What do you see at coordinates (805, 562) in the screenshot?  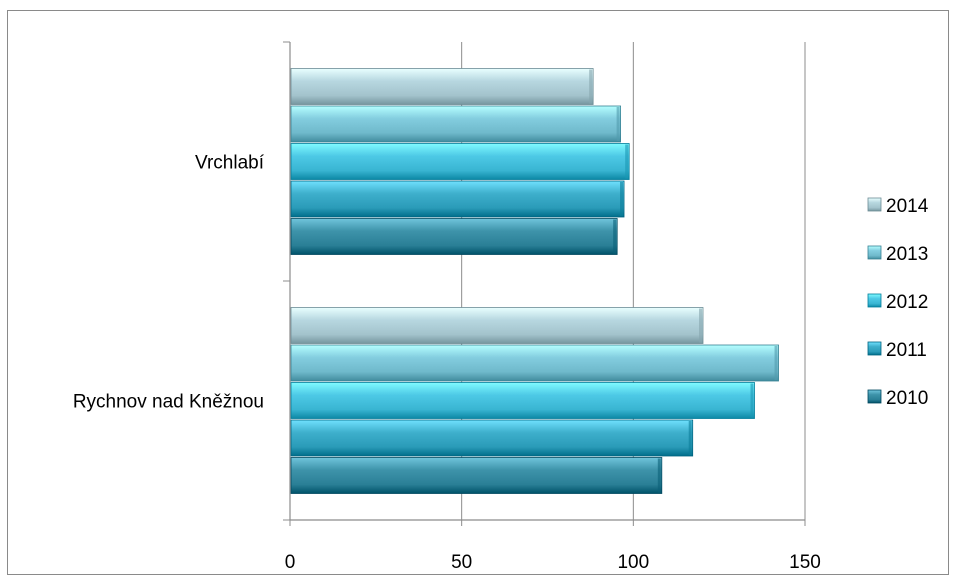 I see `x-tick-label: 150` at bounding box center [805, 562].